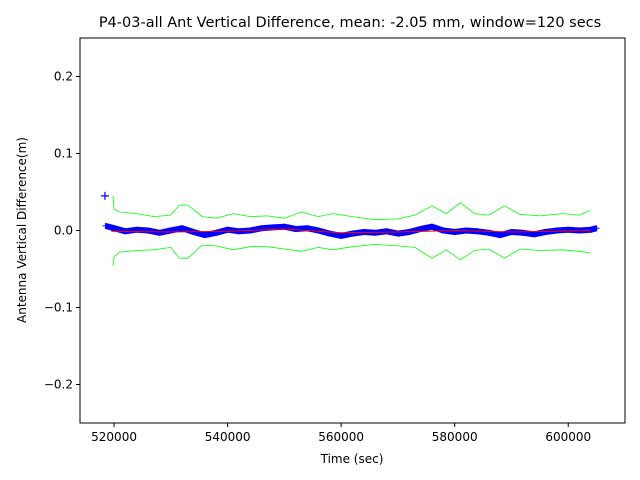 The width and height of the screenshot is (640, 480). I want to click on y-tick-label: −0.2, so click(58, 385).